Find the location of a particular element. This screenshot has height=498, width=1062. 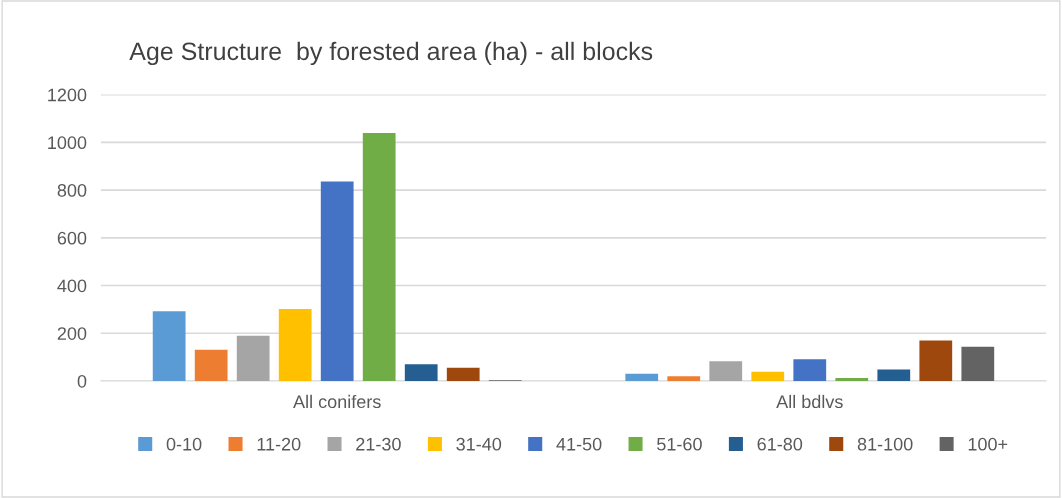

chart-title: Age Structure by forested area (ha) - all blocks is located at coordinates (391, 53).